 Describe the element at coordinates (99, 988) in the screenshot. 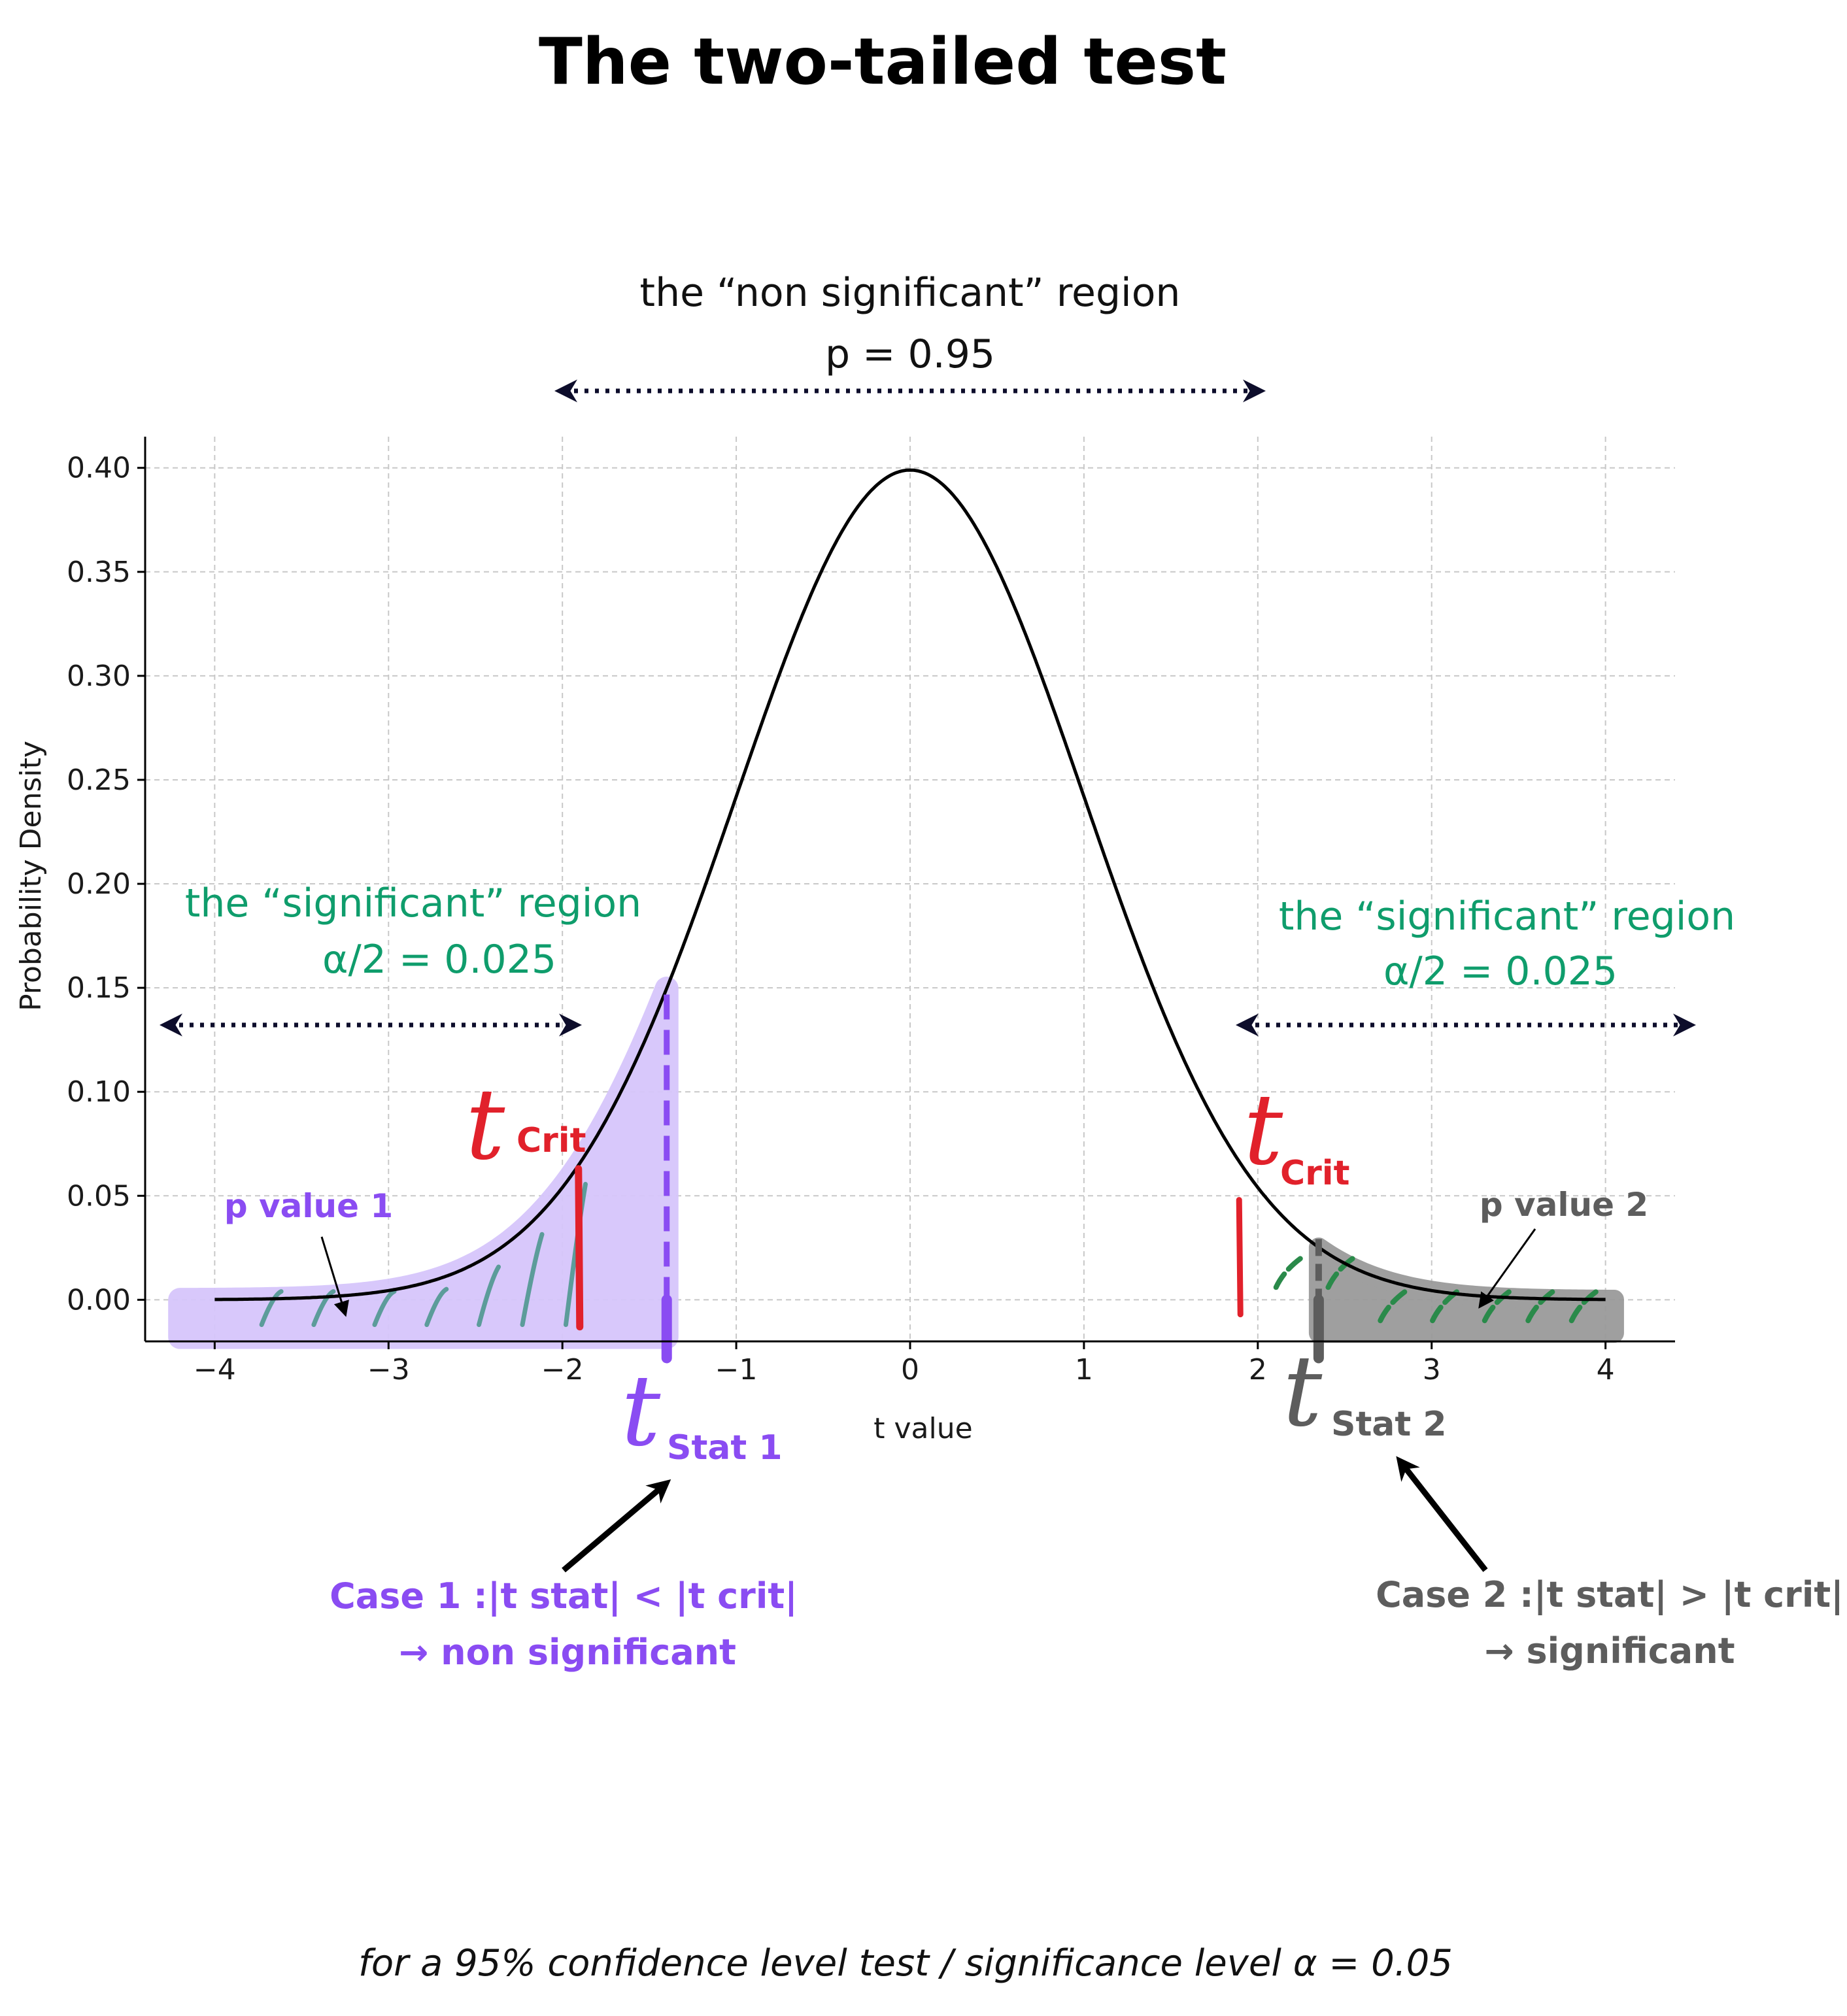

I see `y-tick-label: 0.15` at that location.